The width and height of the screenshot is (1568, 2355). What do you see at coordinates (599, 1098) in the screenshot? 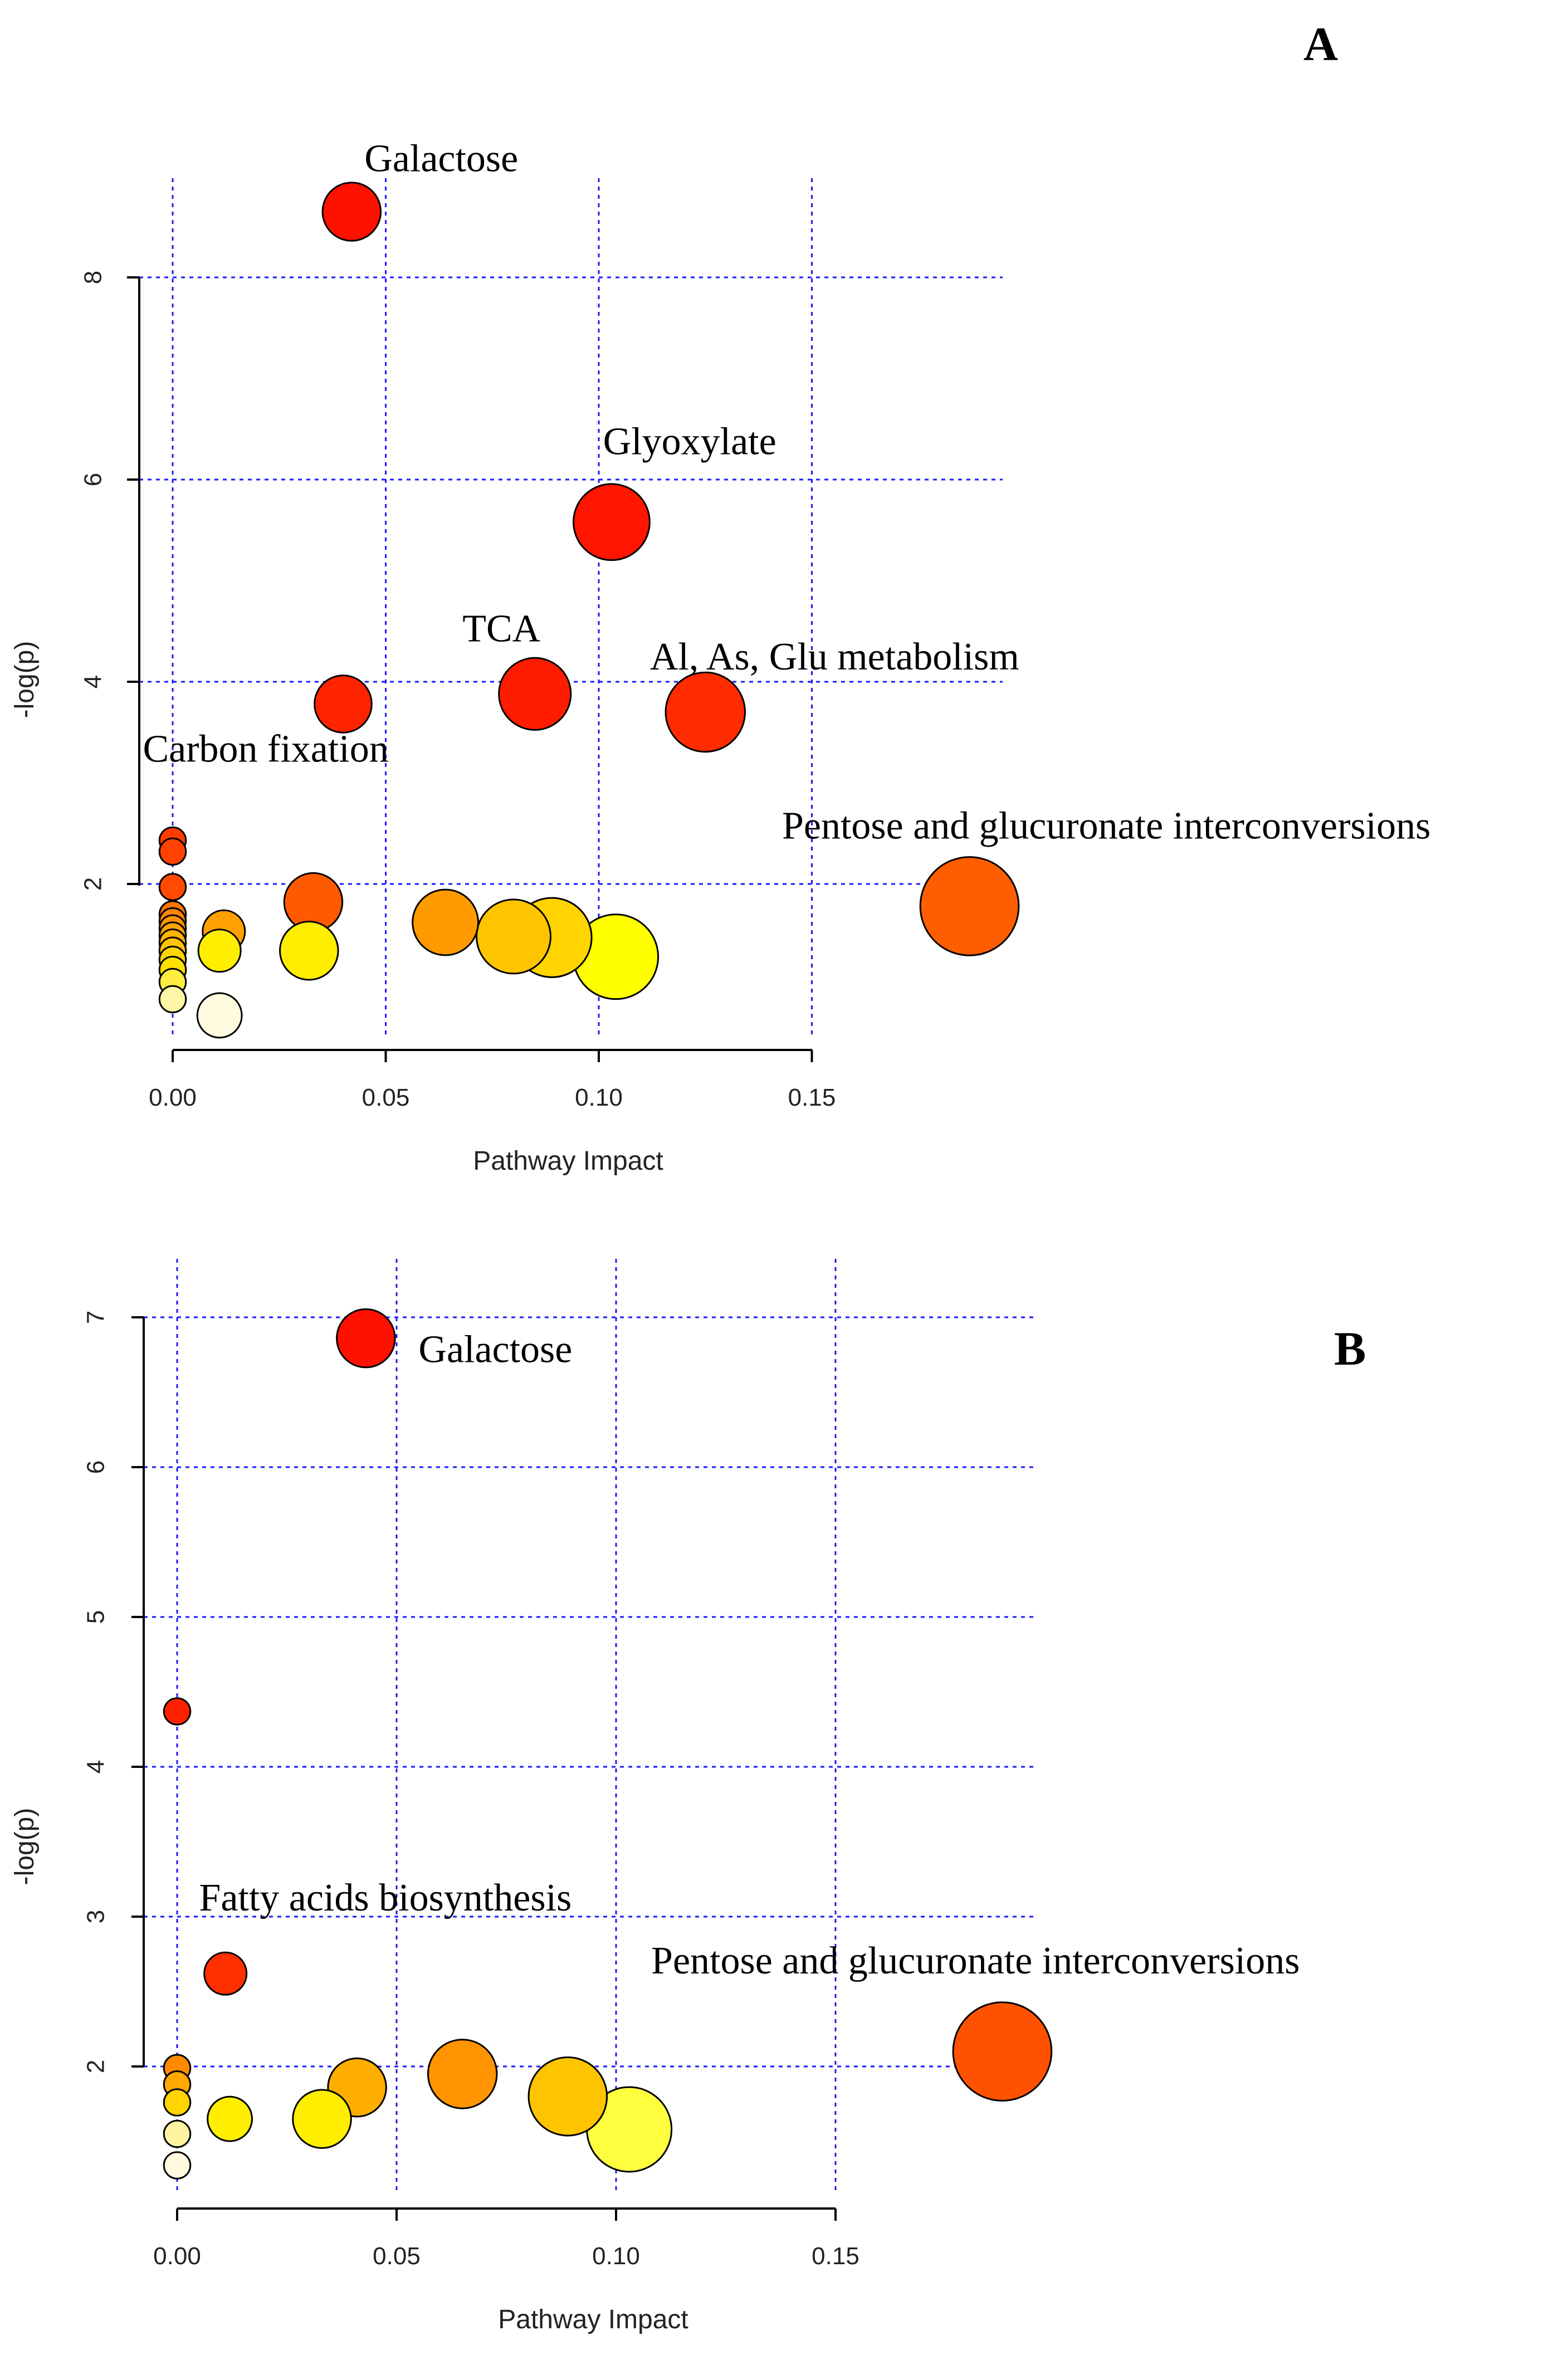
I see `panel-a-x-tick-label: 0.10` at bounding box center [599, 1098].